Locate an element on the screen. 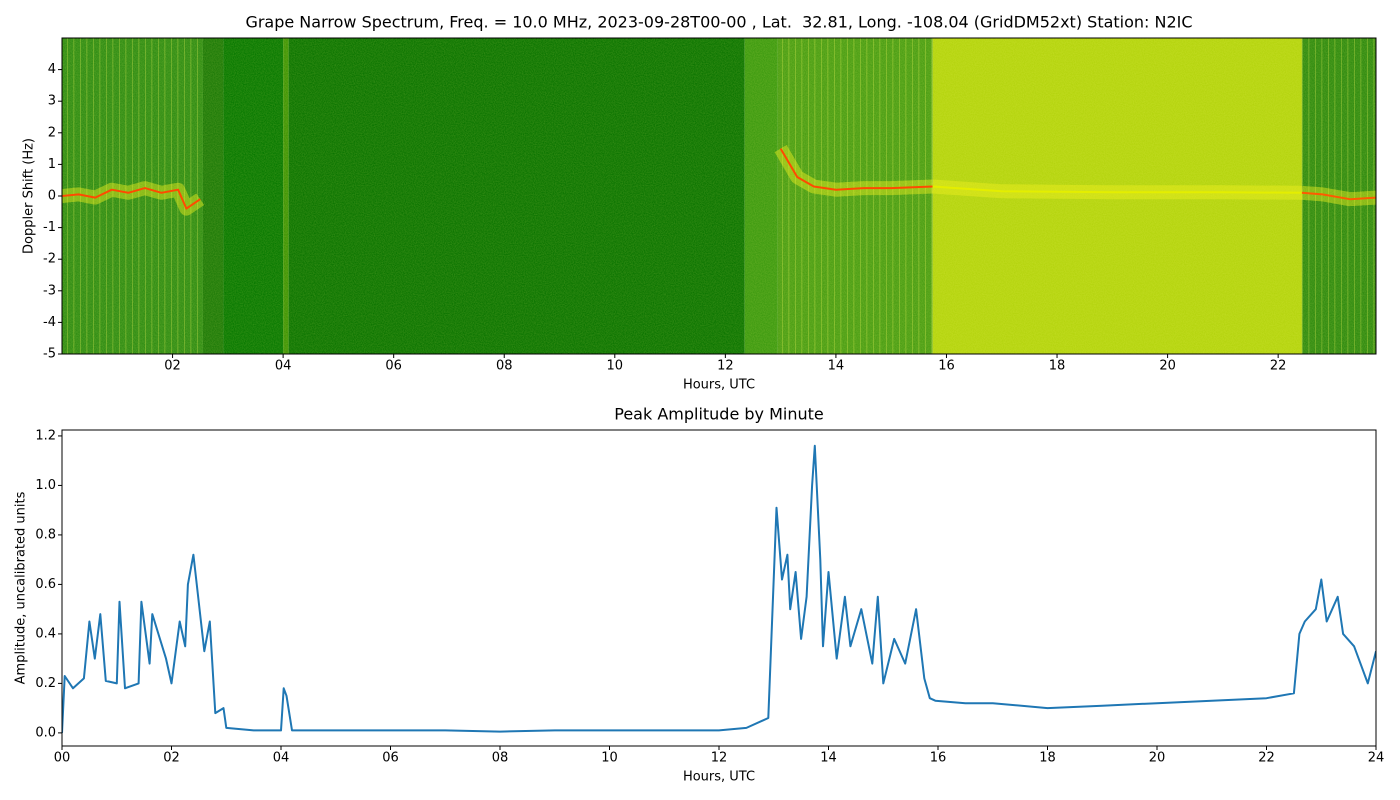  y-tick-label: 4 is located at coordinates (52, 69).